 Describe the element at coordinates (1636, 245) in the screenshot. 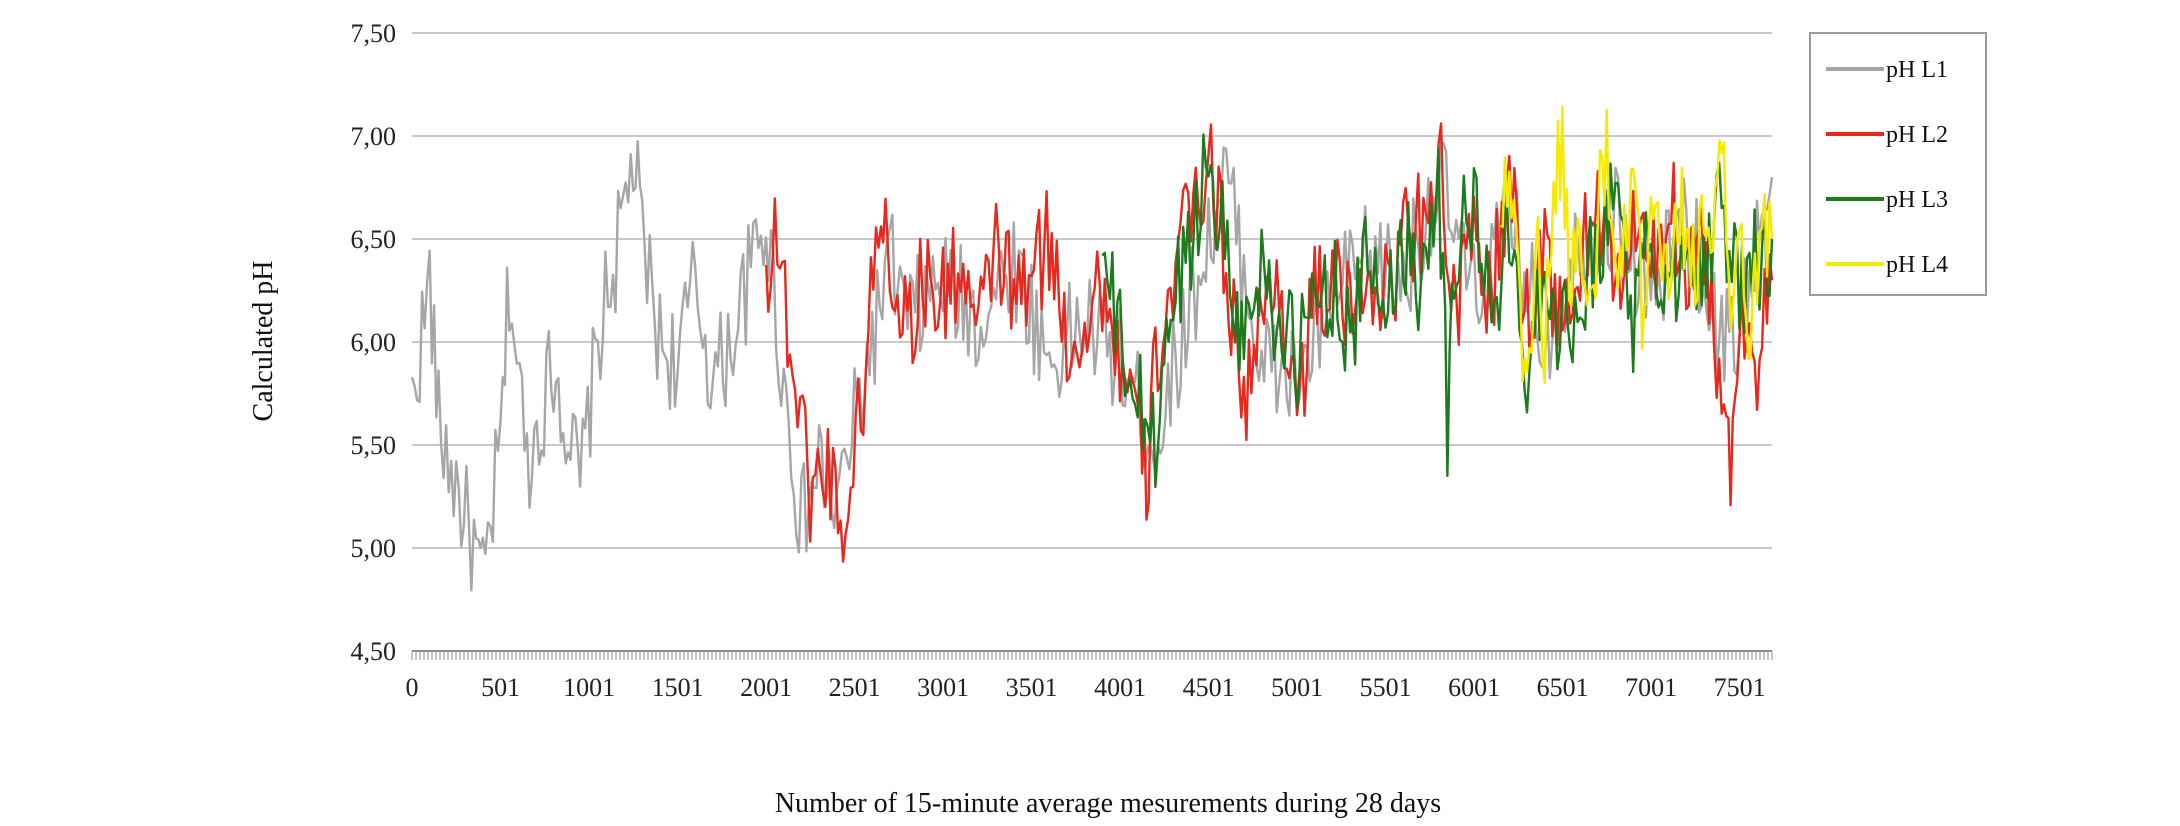

I see `series-line-ph-l4` at that location.